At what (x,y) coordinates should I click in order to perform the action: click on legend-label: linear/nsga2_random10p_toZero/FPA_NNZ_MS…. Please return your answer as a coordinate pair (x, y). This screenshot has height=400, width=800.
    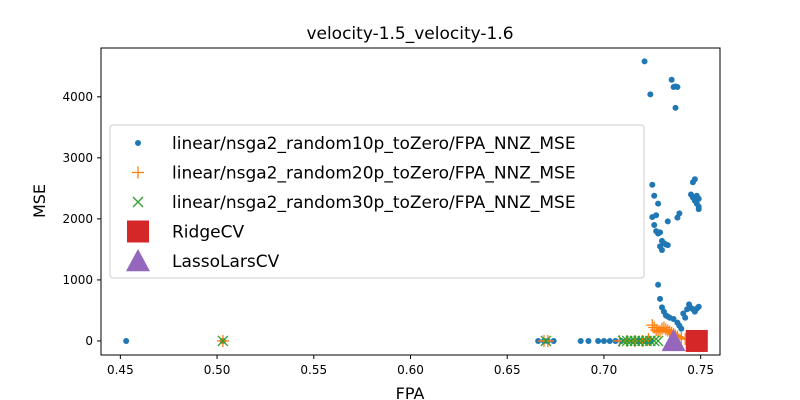
    Looking at the image, I should click on (374, 144).